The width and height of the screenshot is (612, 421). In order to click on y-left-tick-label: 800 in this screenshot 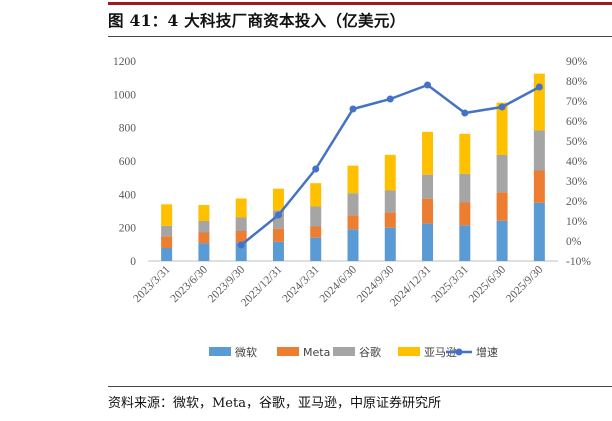, I will do `click(128, 129)`.